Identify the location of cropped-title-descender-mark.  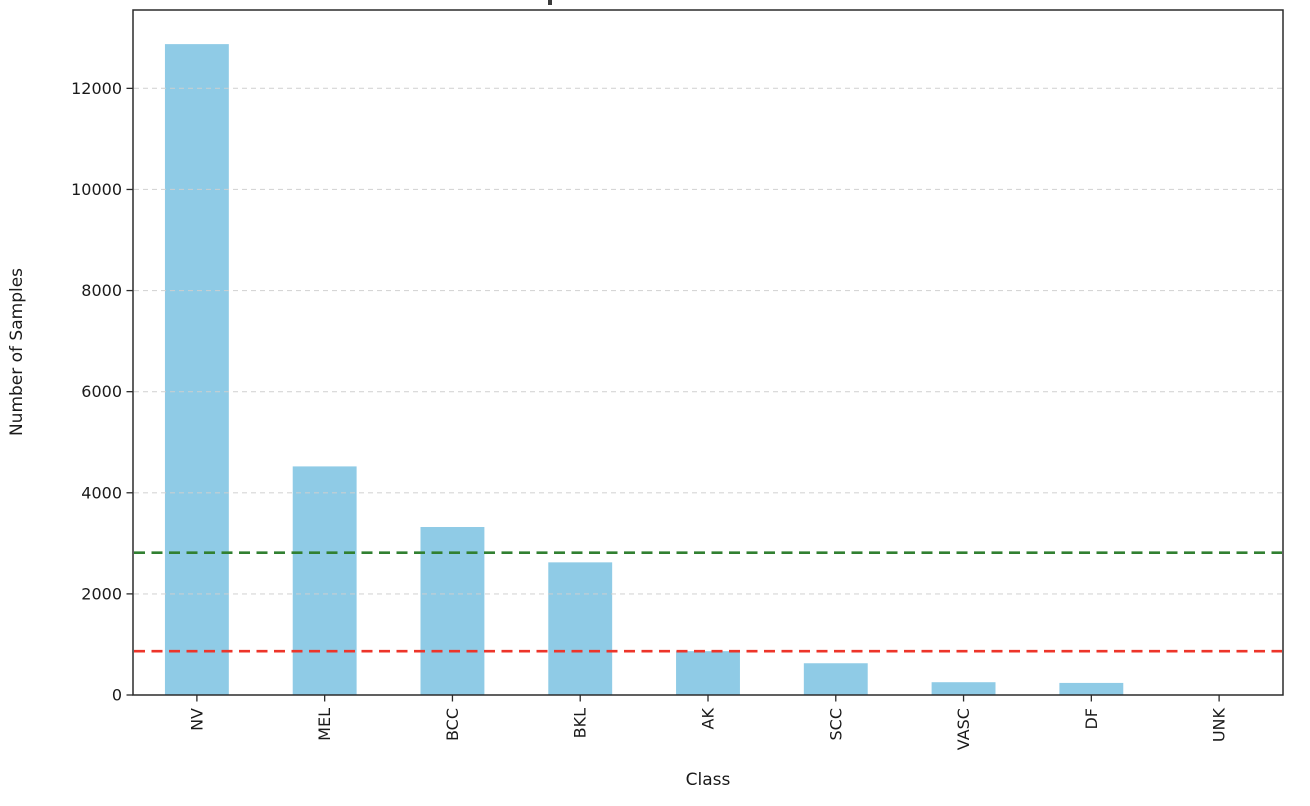
(550, 2).